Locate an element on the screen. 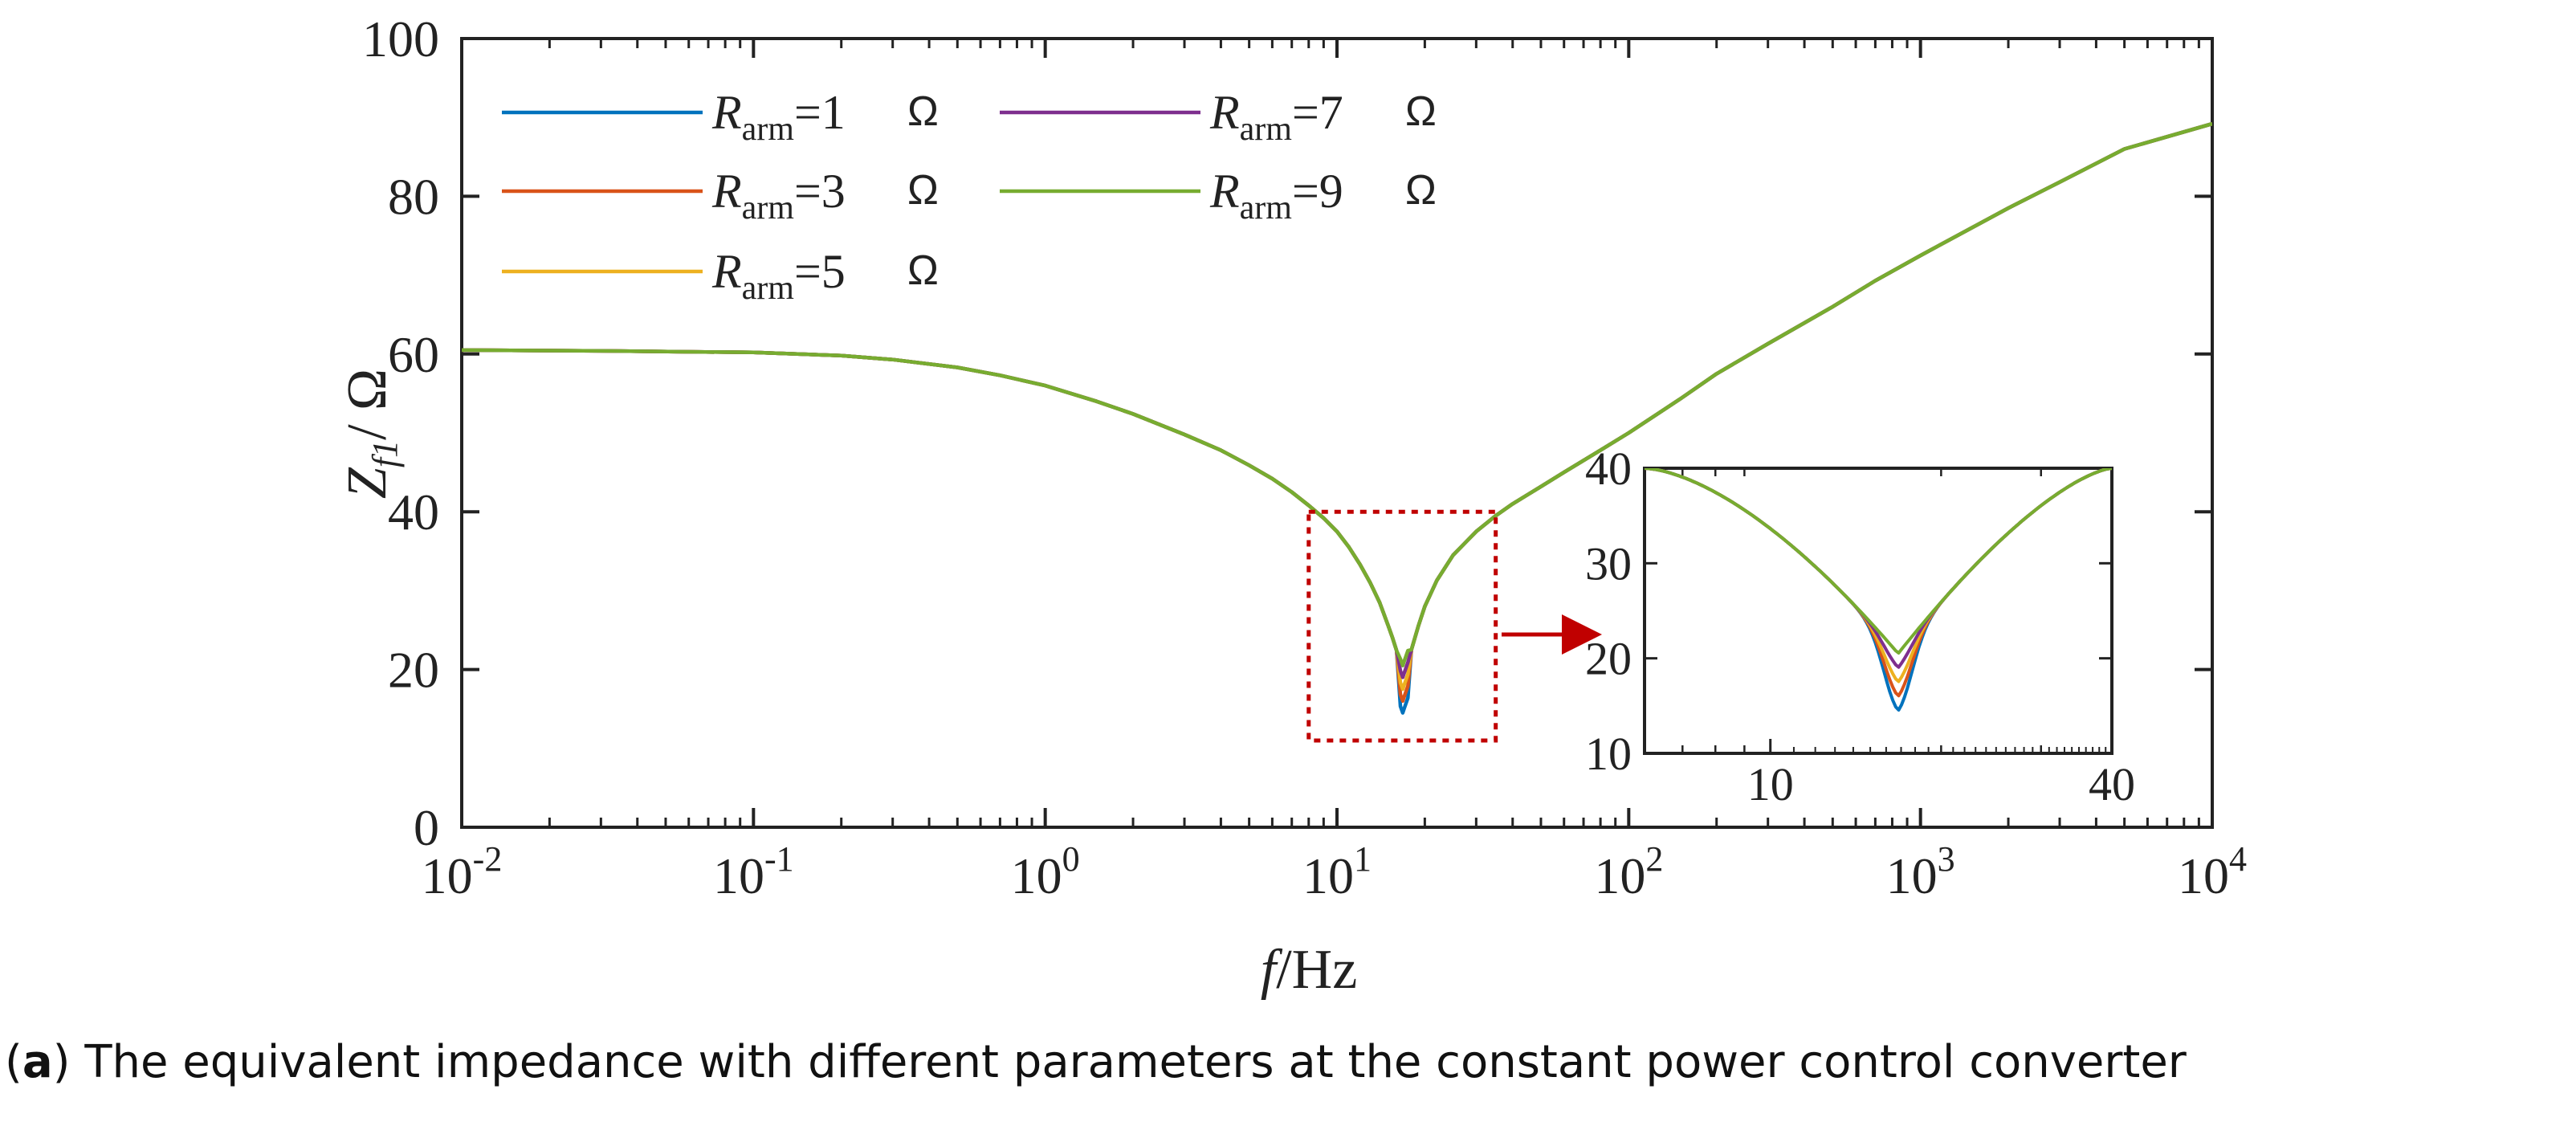 This screenshot has height=1122, width=2576. x-tick-label: 10² is located at coordinates (1628, 871).